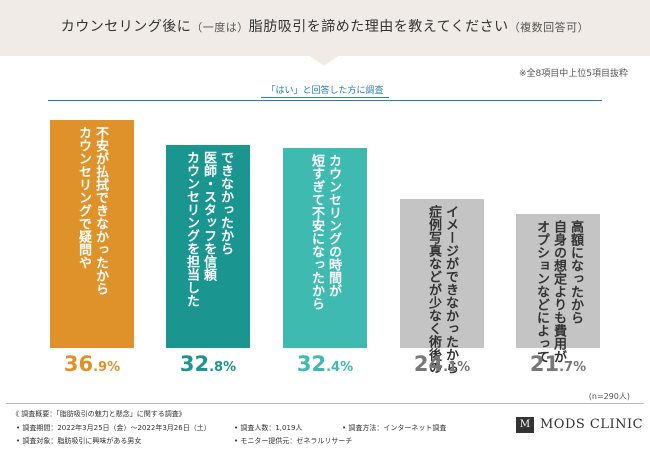  Describe the element at coordinates (592, 424) in the screenshot. I see `clinic-logo-text: MODS CLINIC` at that location.